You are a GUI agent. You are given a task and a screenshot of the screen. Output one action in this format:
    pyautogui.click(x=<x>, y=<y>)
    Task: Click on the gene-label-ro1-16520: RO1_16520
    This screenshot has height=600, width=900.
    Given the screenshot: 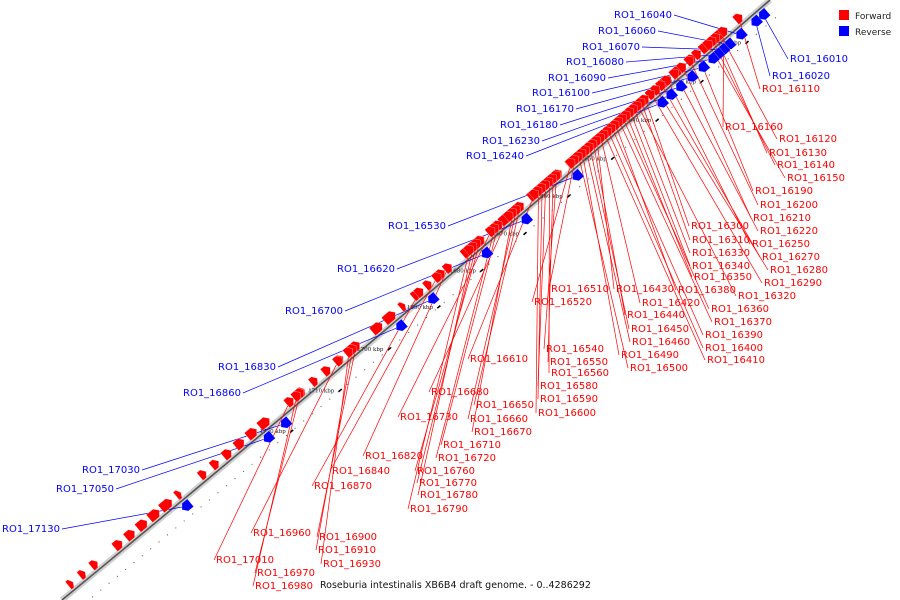 What is the action you would take?
    pyautogui.click(x=563, y=302)
    